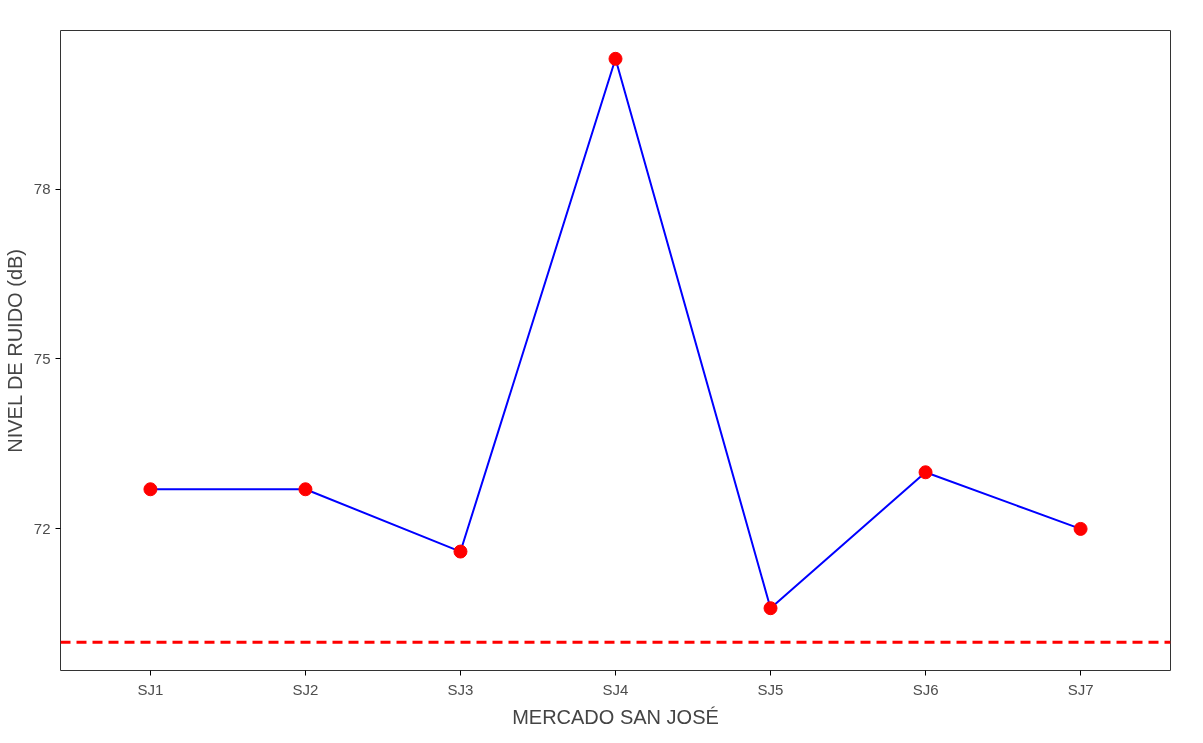 The image size is (1203, 743). Describe the element at coordinates (305, 689) in the screenshot. I see `x-tick-label: SJ2` at that location.